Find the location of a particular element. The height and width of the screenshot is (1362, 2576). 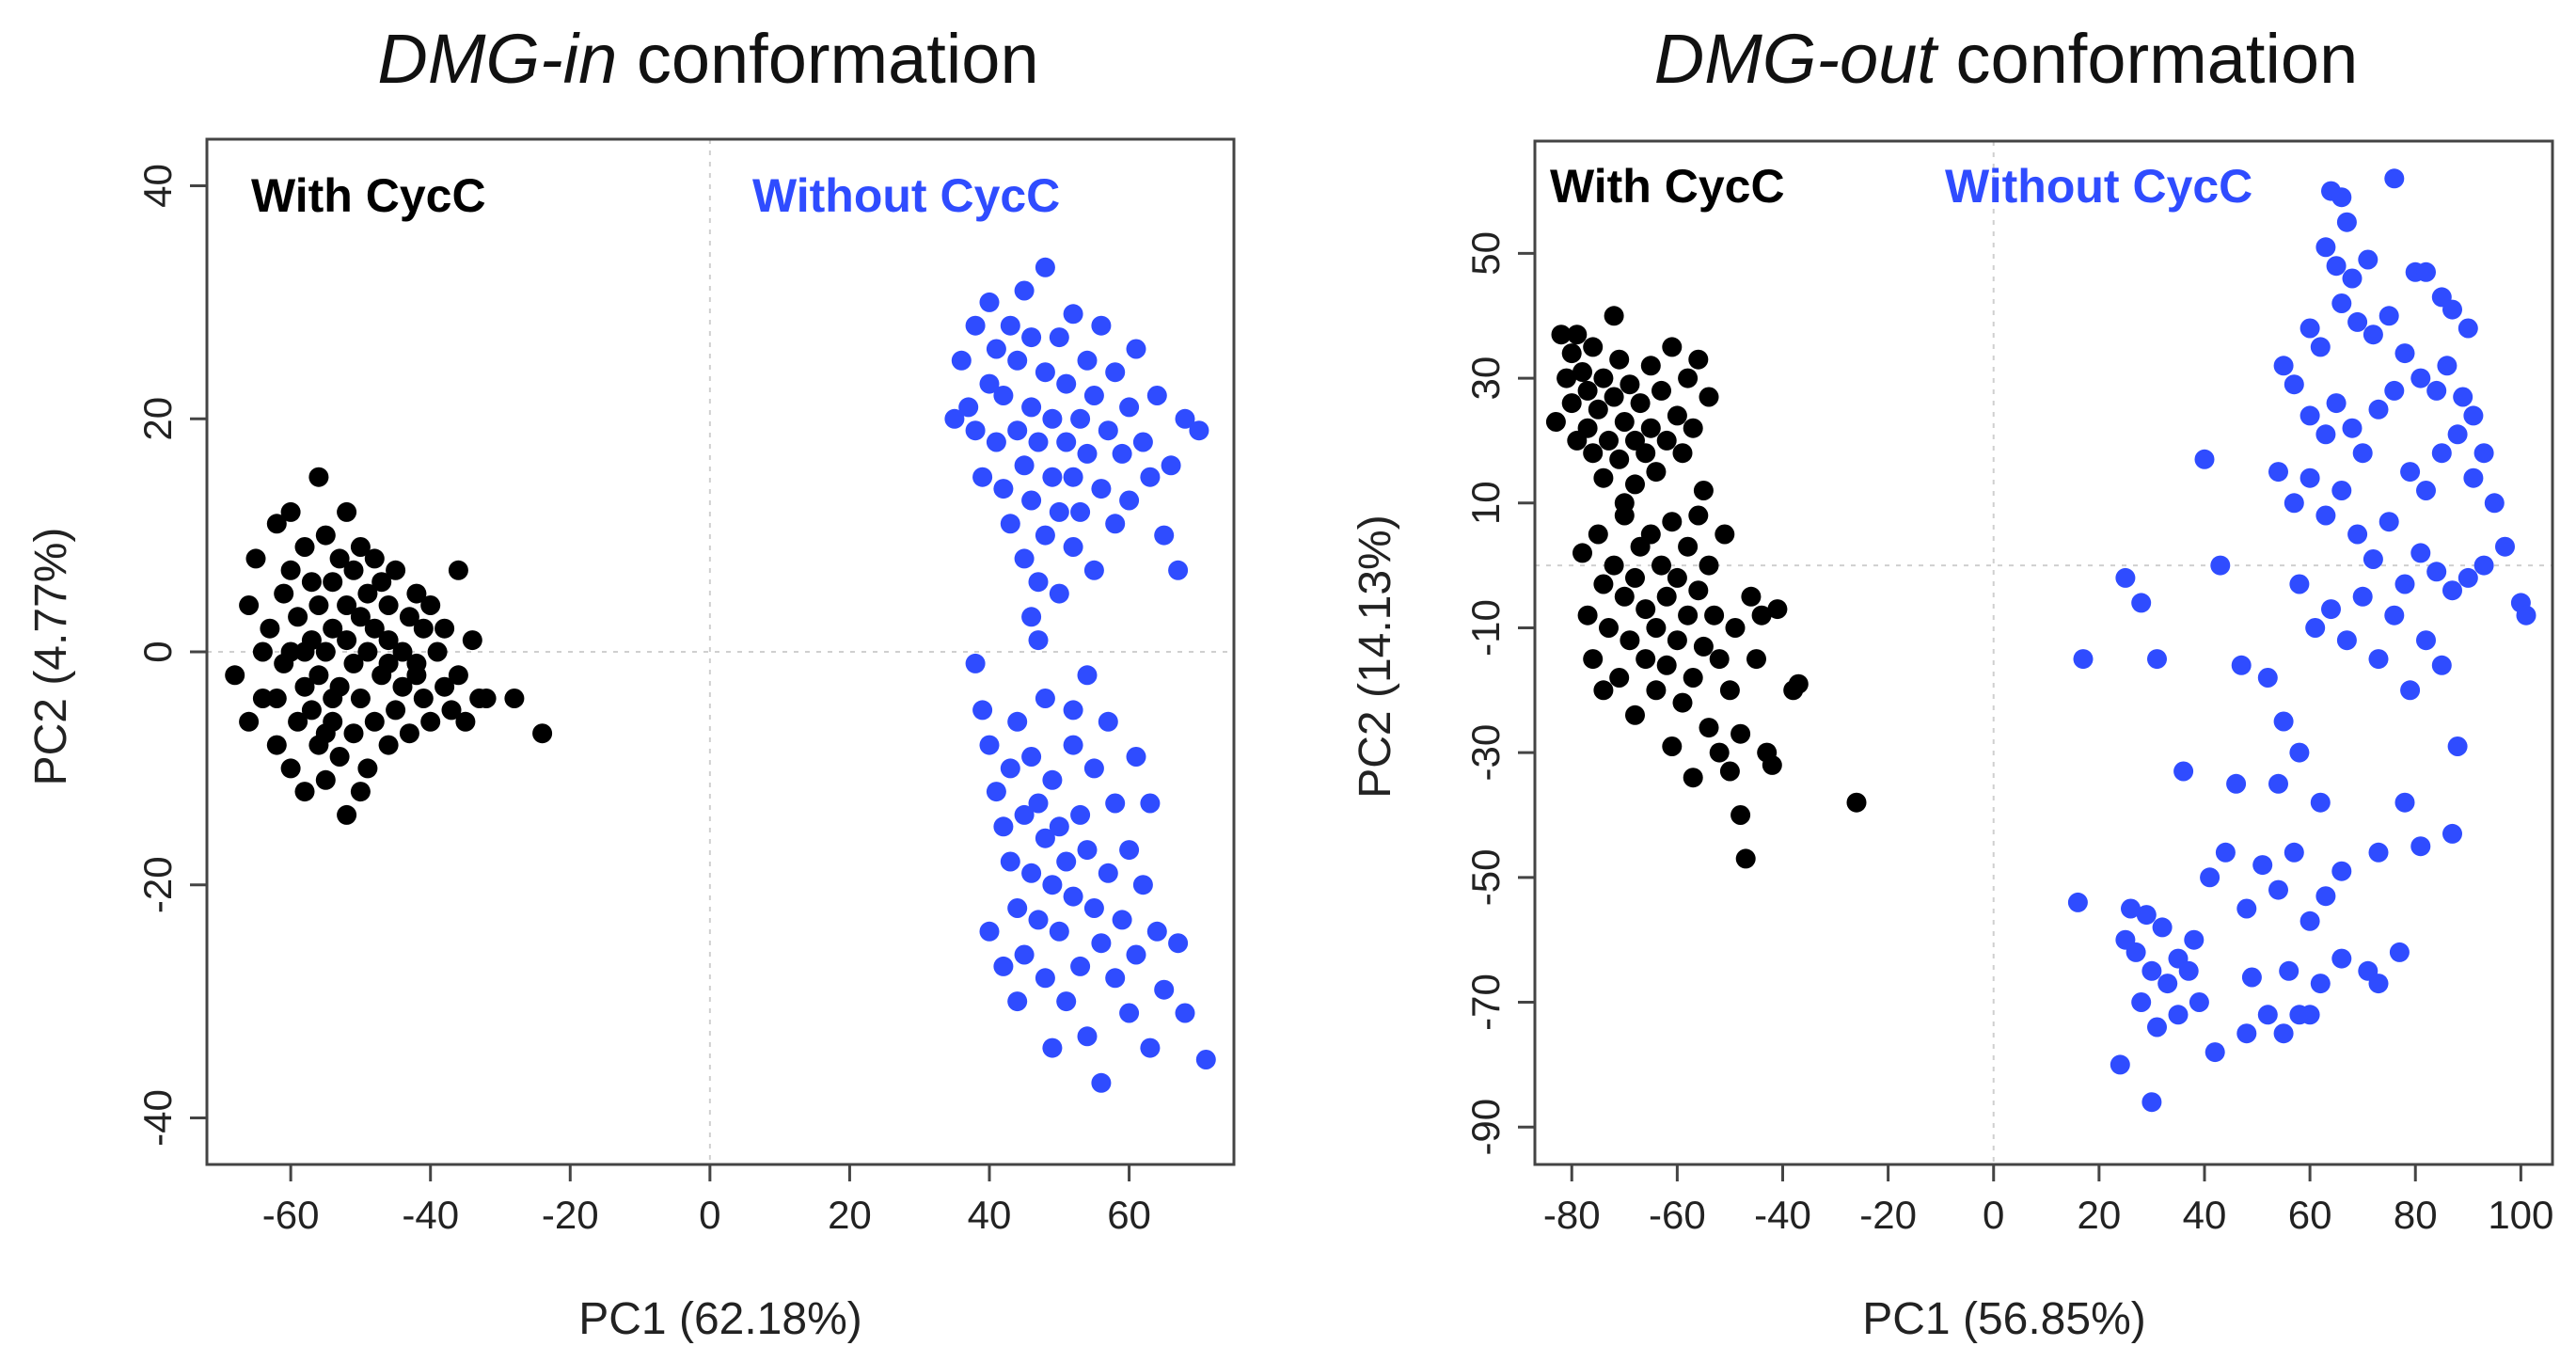

y-axis: 50 30 10 -10 -30 -50 -70 -90 is located at coordinates (1499, 693).